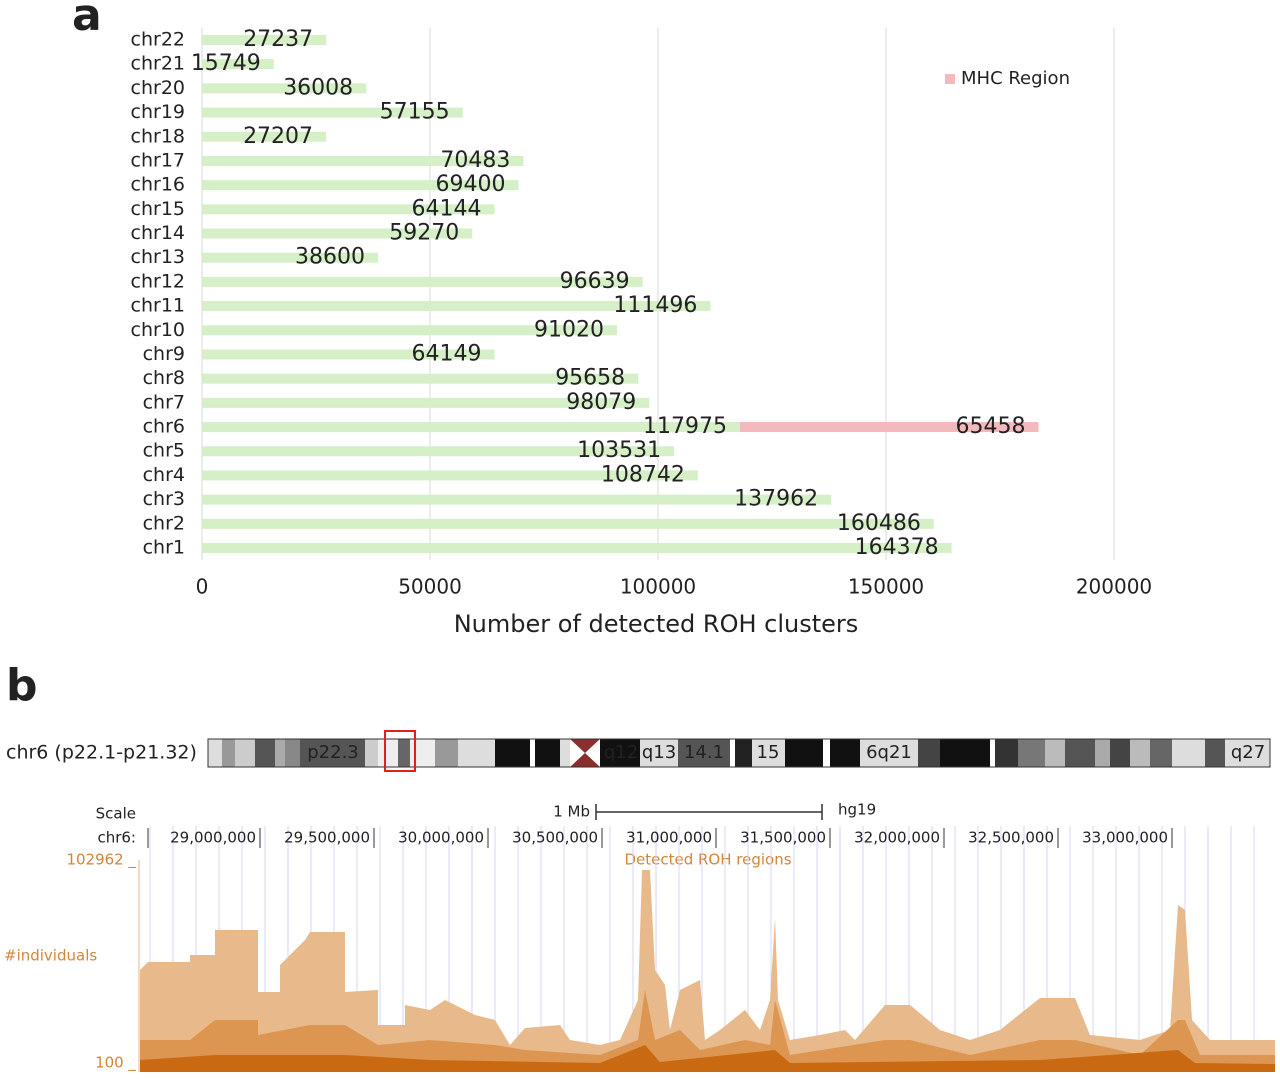 This screenshot has height=1079, width=1280. I want to click on panel-label: b, so click(22, 685).